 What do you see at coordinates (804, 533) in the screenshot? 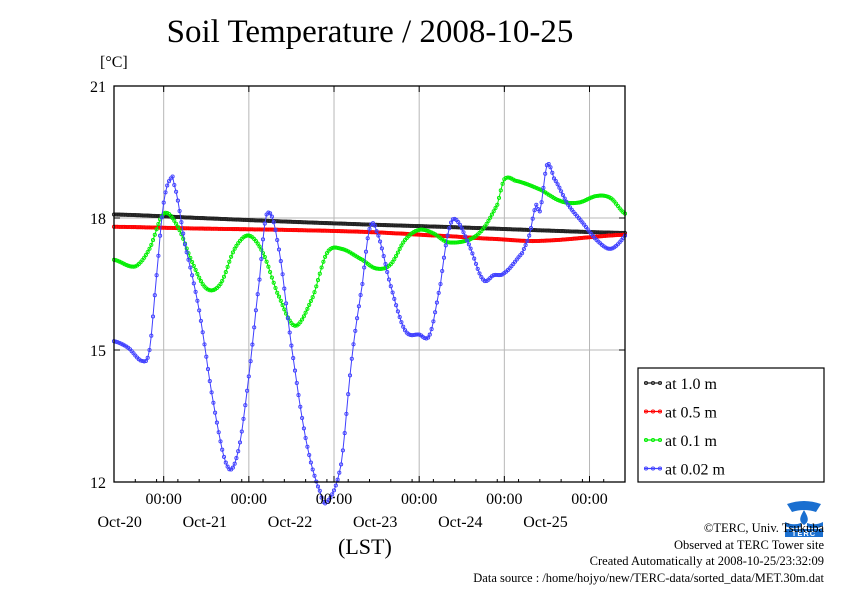
I see `logo-text: TERC` at bounding box center [804, 533].